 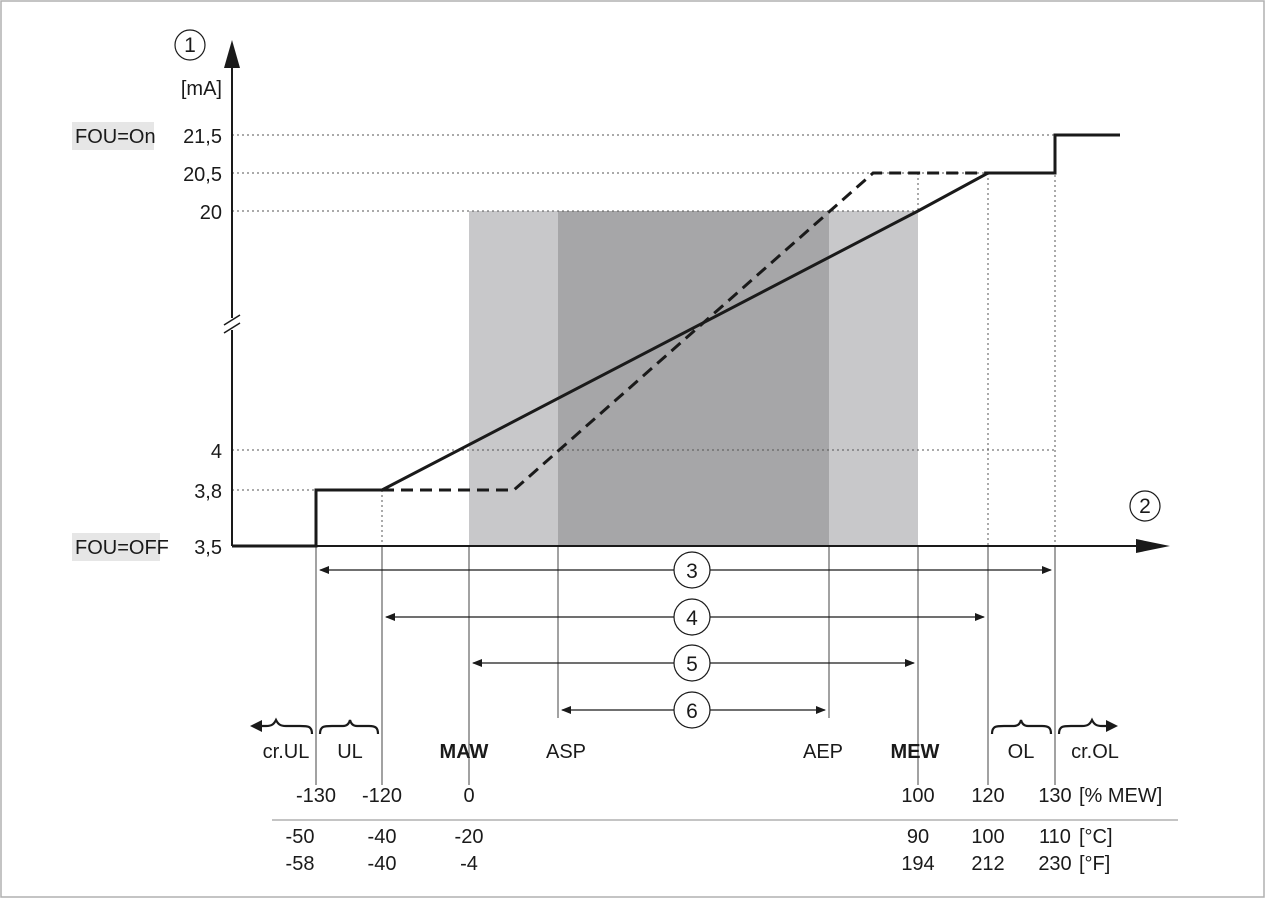 I want to click on y-tick-3-5: 3,5, so click(x=208, y=548).